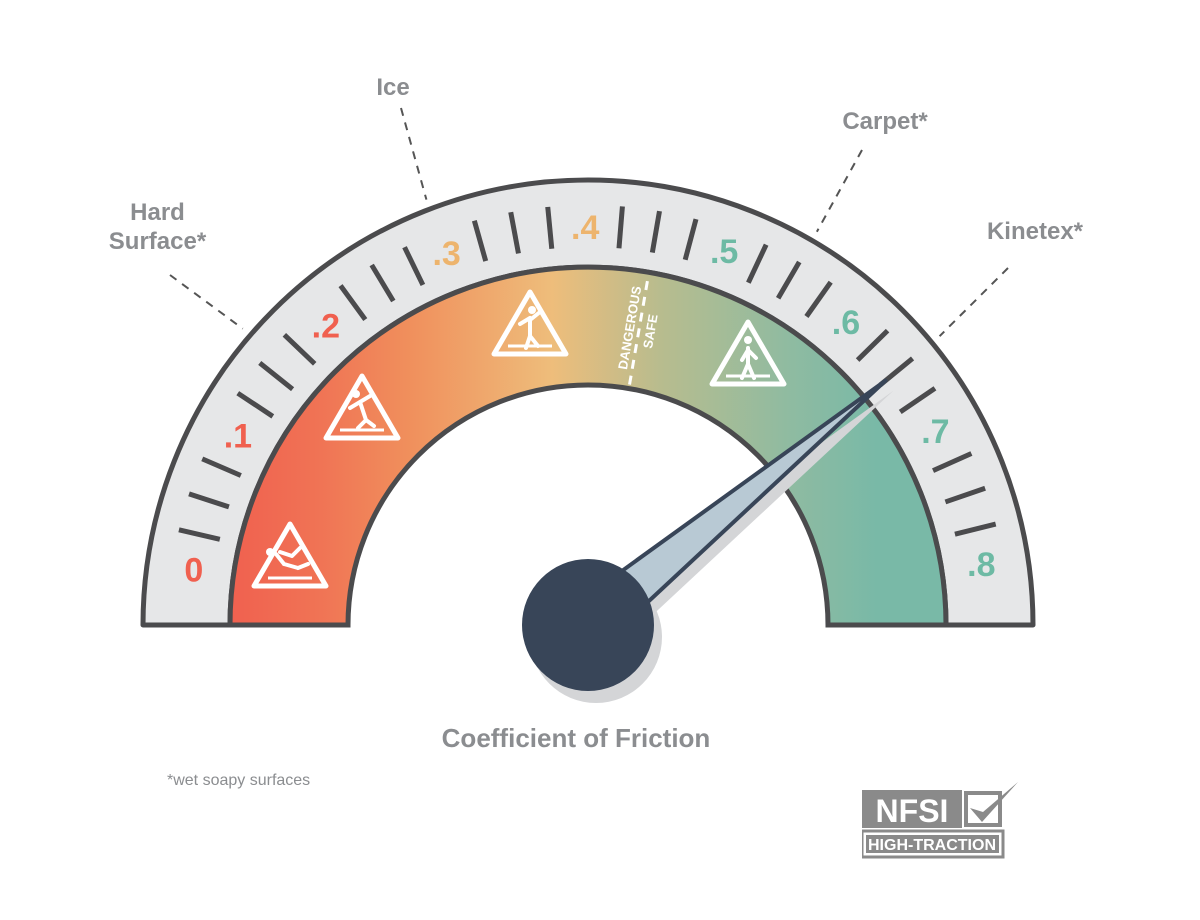  What do you see at coordinates (585, 228) in the screenshot?
I see `tick-label: .4` at bounding box center [585, 228].